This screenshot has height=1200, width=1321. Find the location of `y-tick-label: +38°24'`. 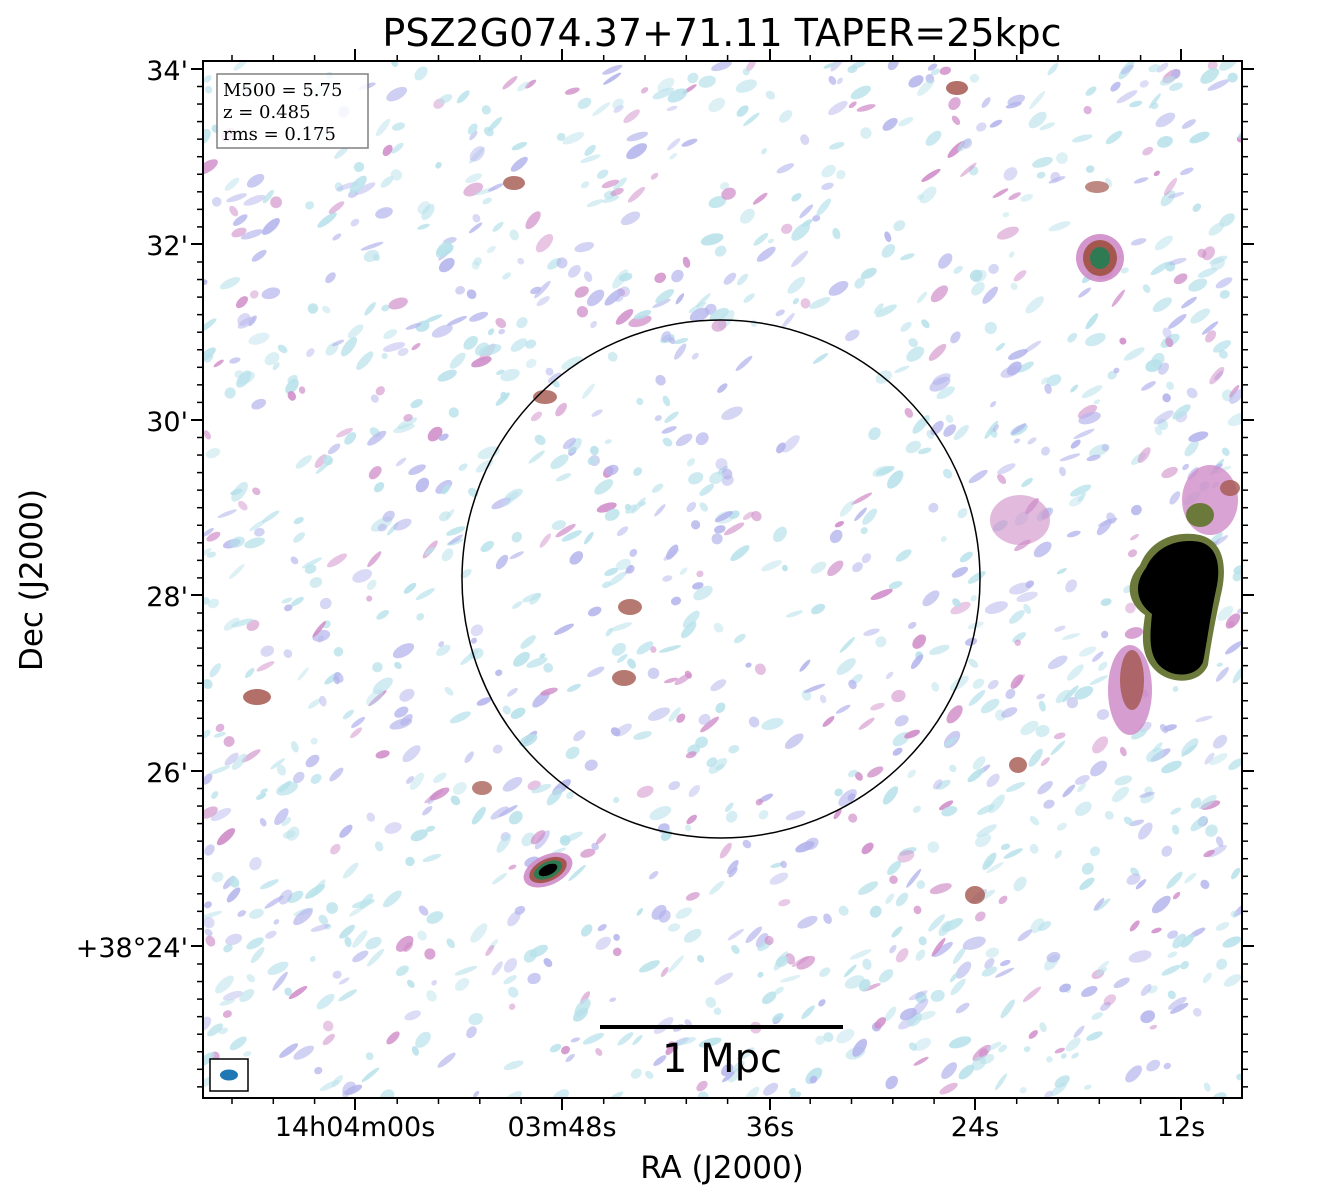

y-tick-label: +38°24' is located at coordinates (132, 948).